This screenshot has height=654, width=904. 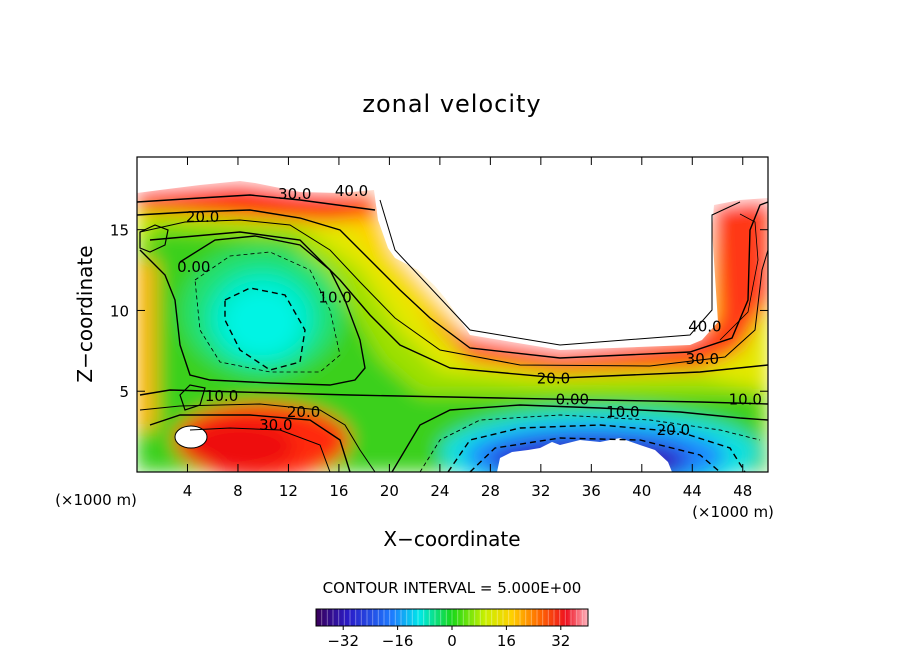 I want to click on x-tick-label: 40, so click(x=641, y=491).